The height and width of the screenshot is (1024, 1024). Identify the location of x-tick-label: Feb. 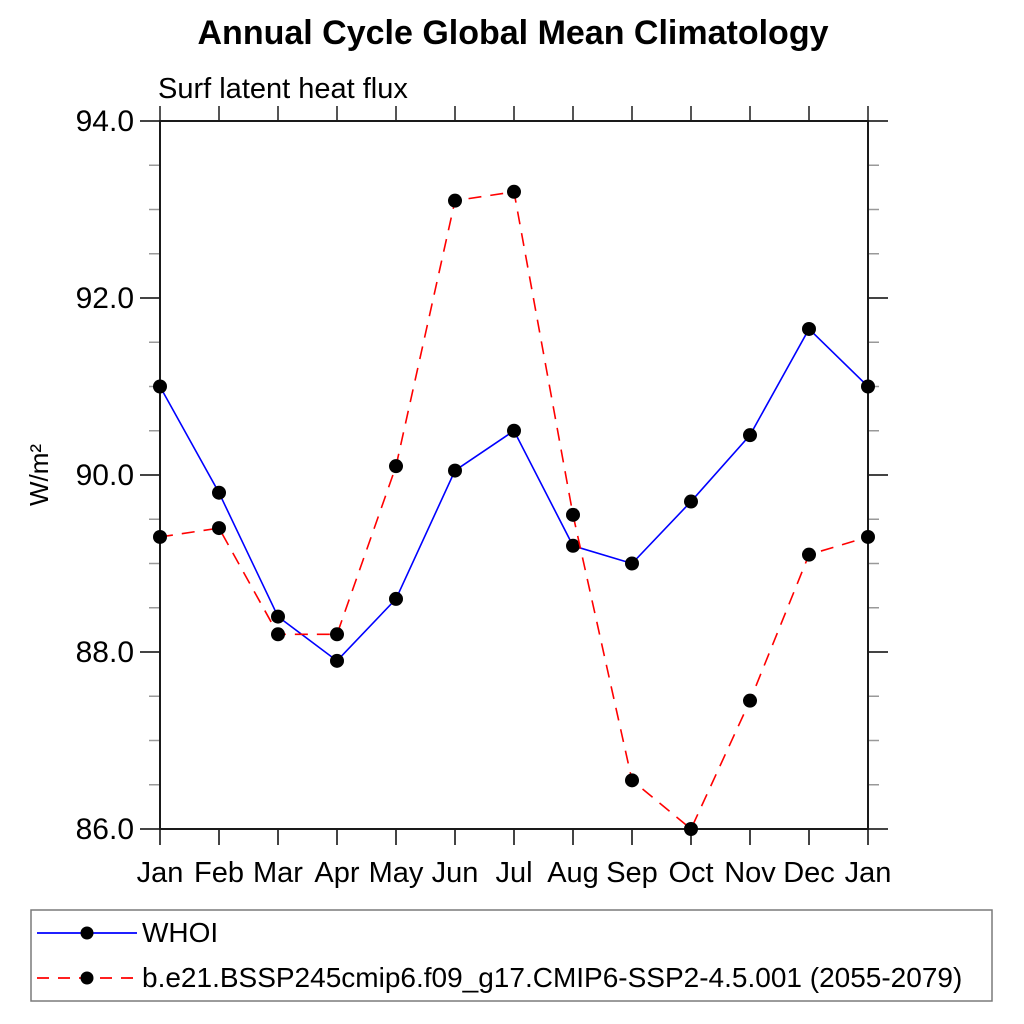
(219, 873).